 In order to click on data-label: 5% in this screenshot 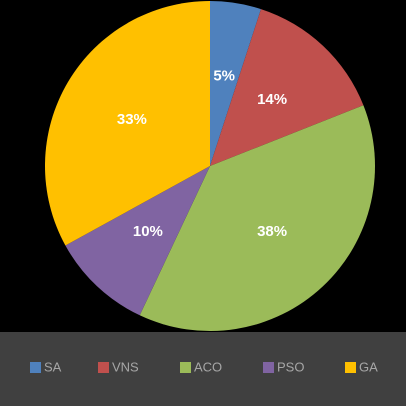, I will do `click(224, 75)`.